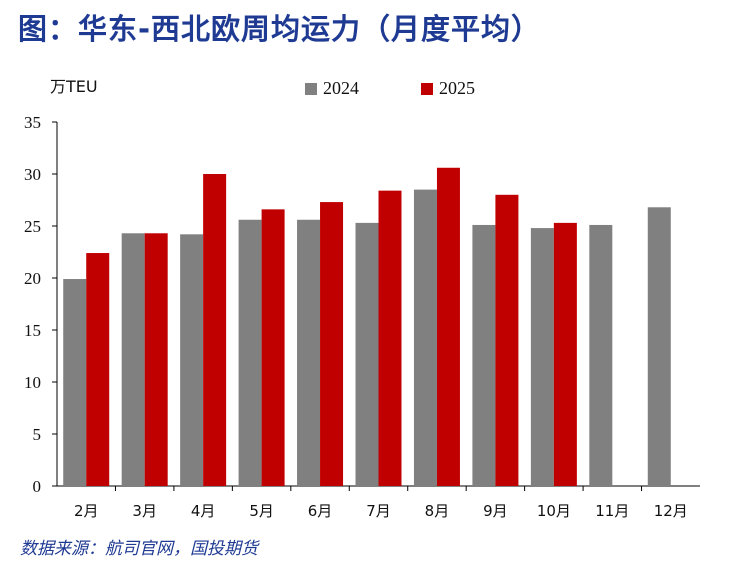  I want to click on y-tick-label: 0, so click(37, 486).